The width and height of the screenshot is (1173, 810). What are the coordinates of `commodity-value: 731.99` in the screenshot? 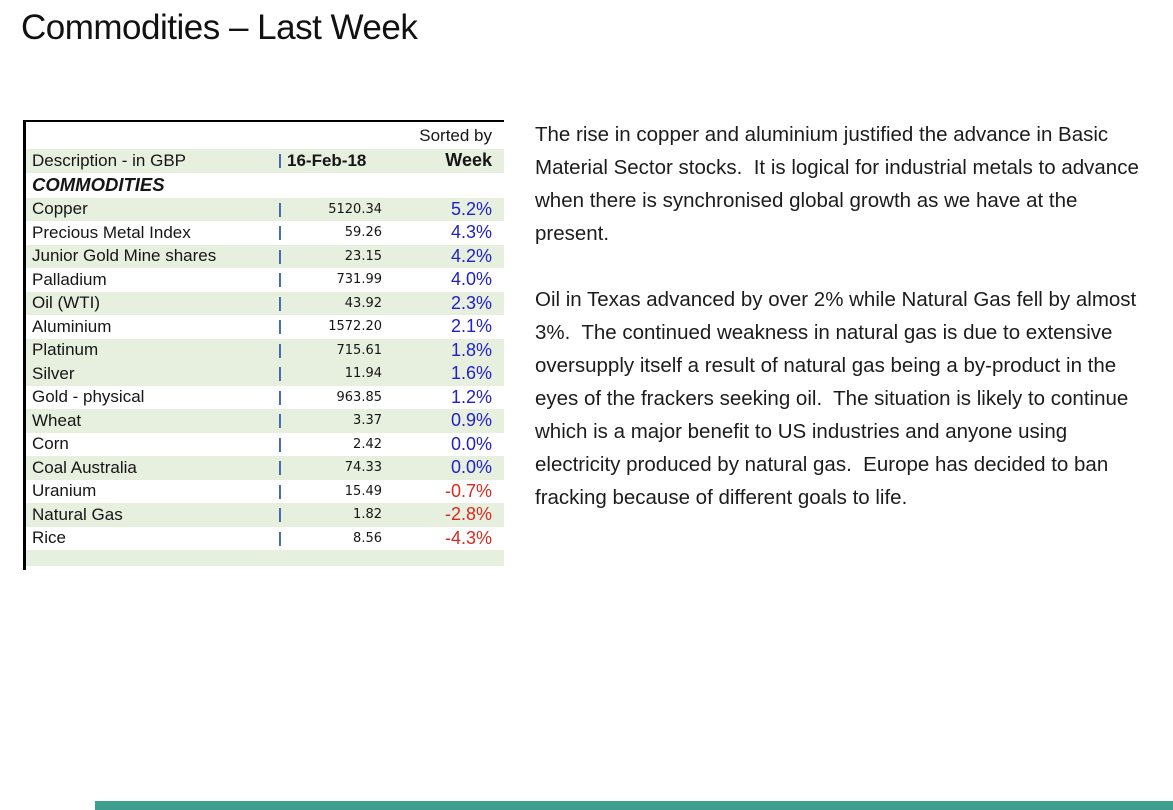 It's located at (359, 280).